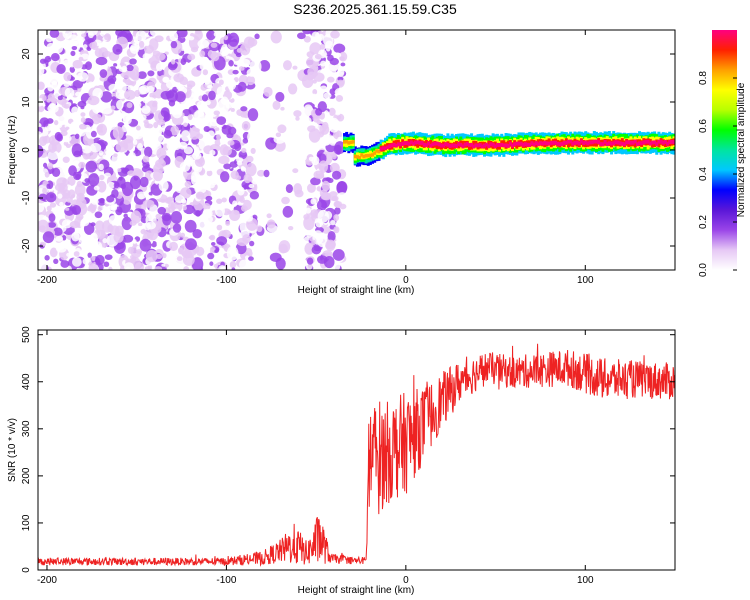 The width and height of the screenshot is (750, 600). Describe the element at coordinates (406, 280) in the screenshot. I see `x-tick-label: 0` at that location.